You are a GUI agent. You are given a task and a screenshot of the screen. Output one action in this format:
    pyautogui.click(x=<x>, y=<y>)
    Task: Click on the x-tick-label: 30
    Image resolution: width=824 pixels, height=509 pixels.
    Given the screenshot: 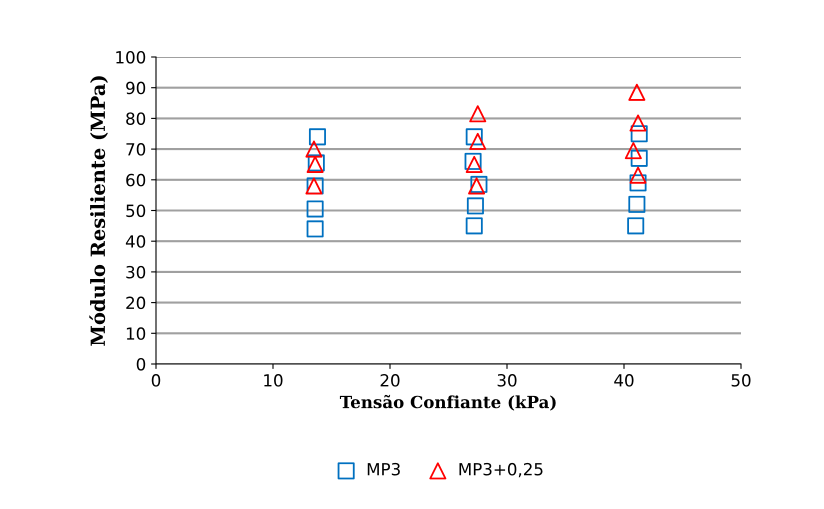 What is the action you would take?
    pyautogui.click(x=507, y=380)
    